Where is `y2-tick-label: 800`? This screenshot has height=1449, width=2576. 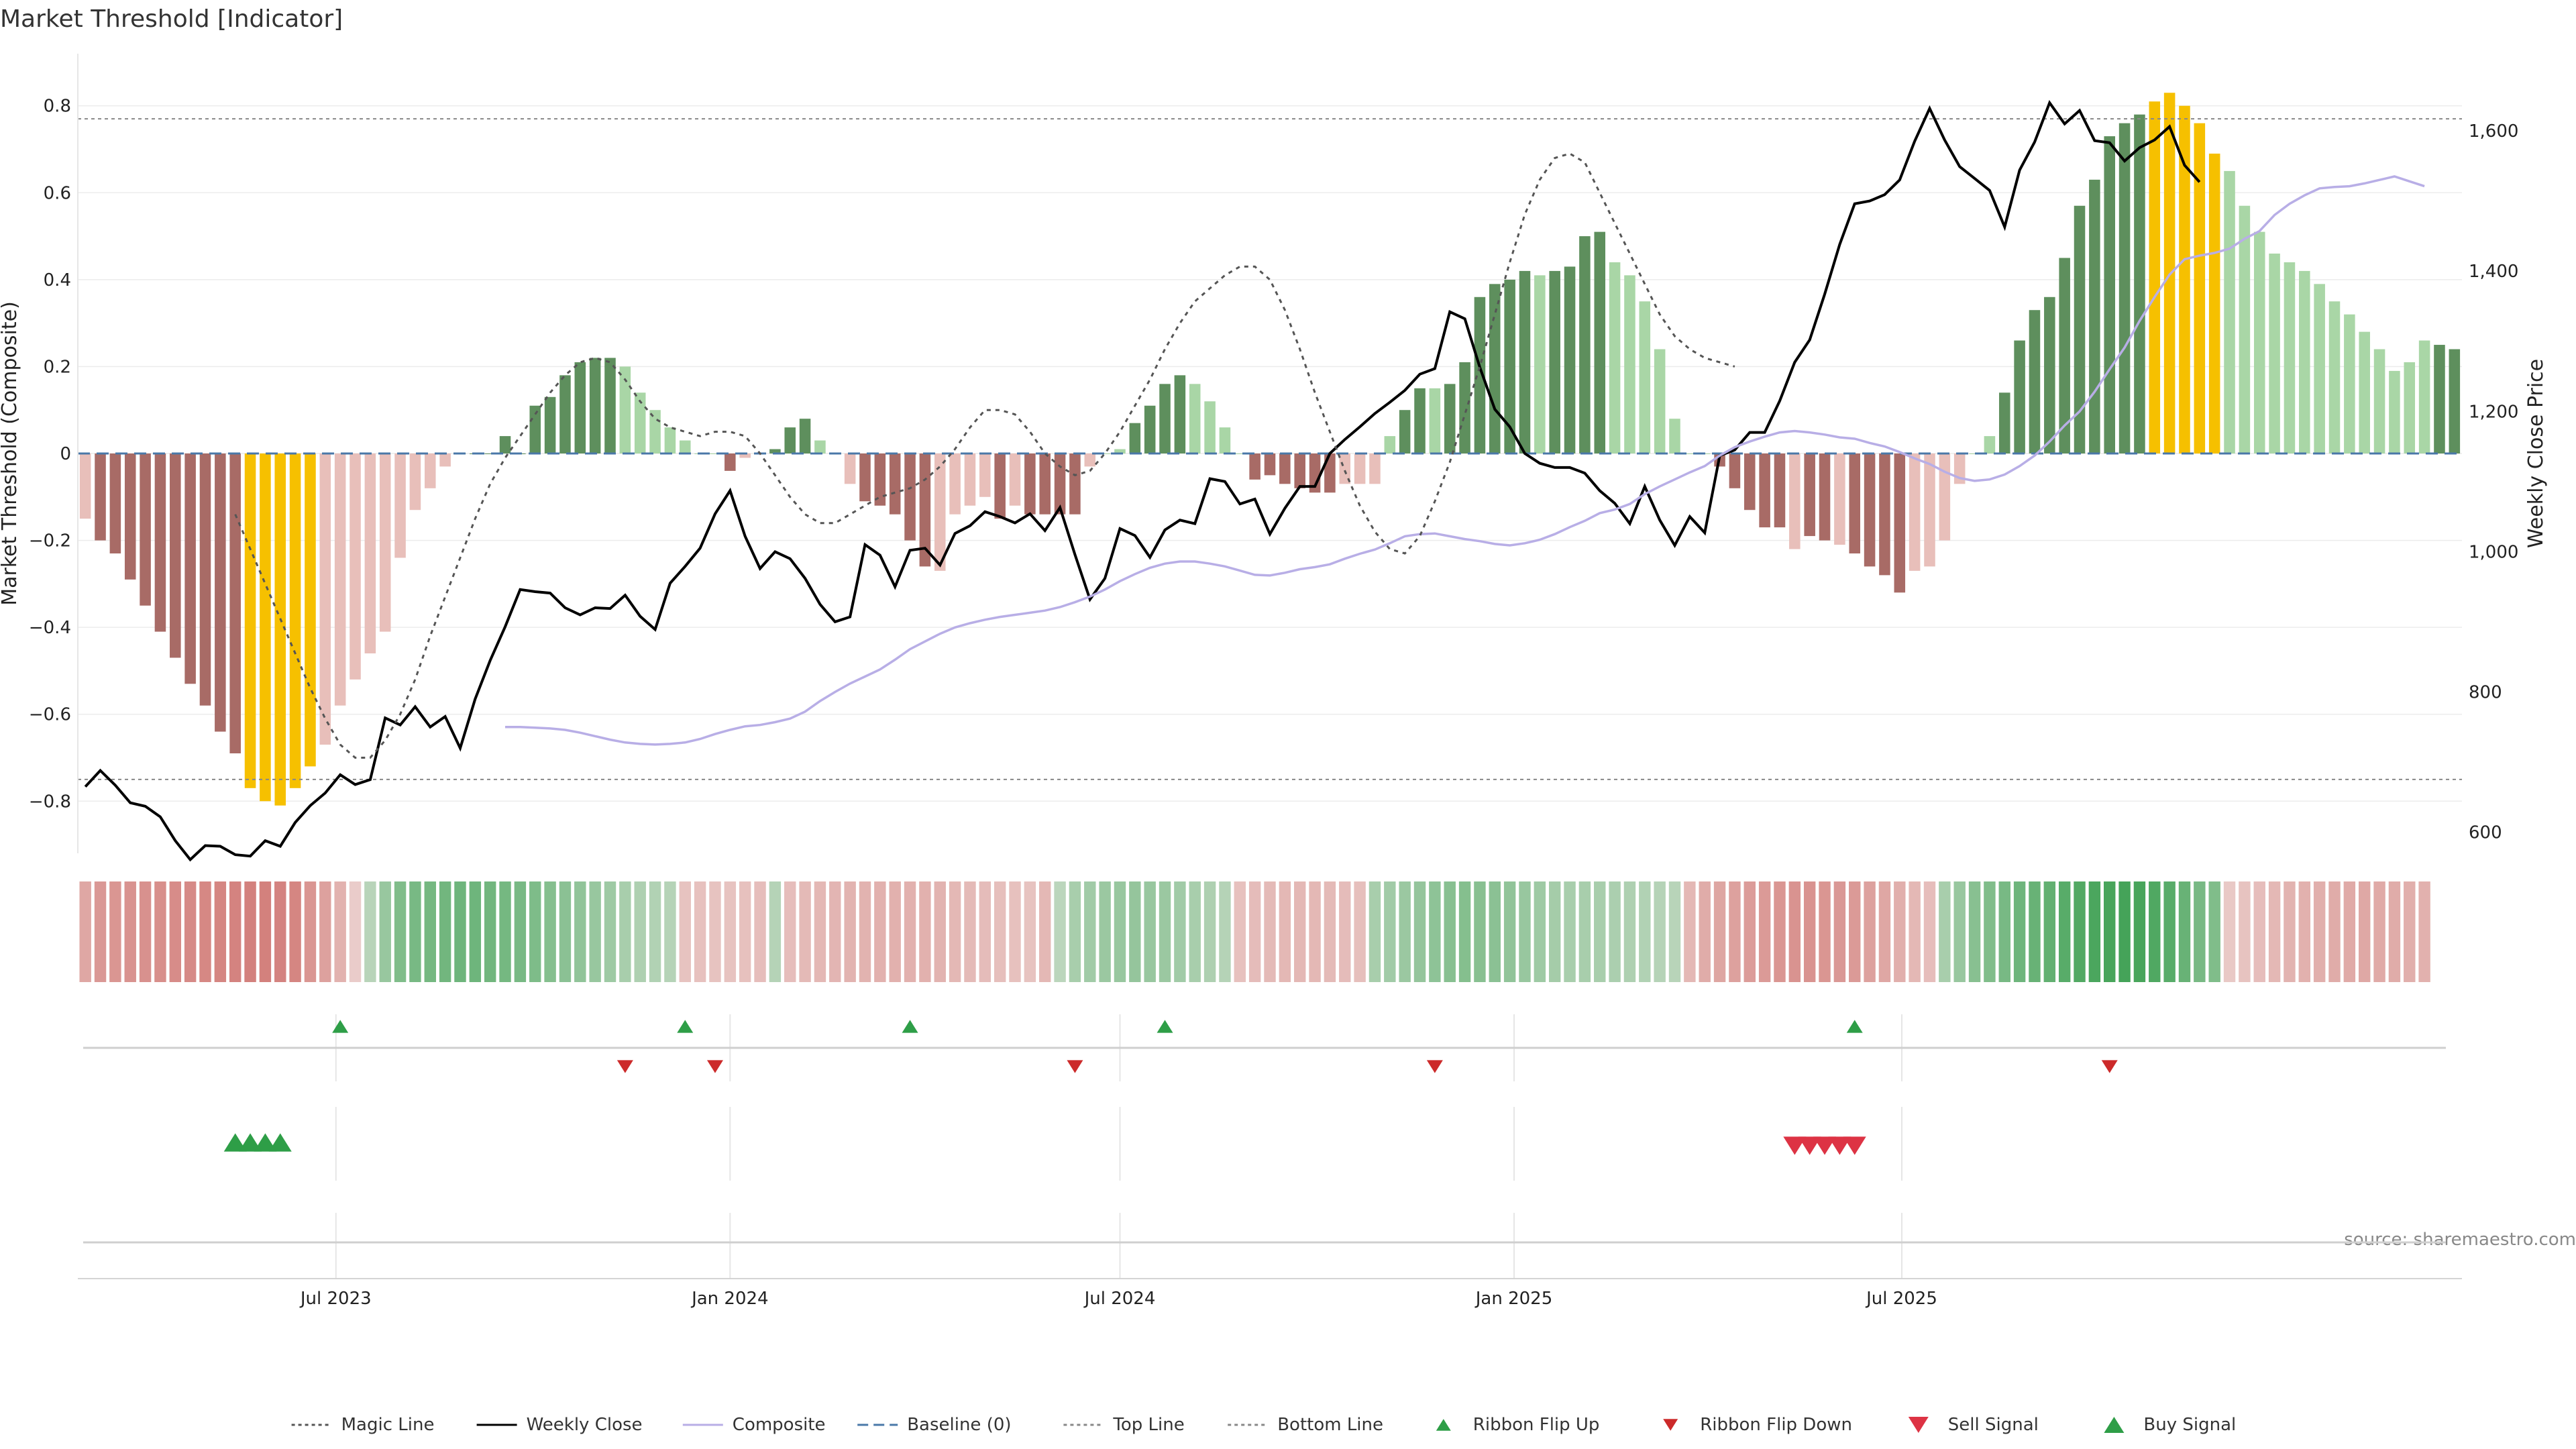
y2-tick-label: 800 is located at coordinates (2485, 693).